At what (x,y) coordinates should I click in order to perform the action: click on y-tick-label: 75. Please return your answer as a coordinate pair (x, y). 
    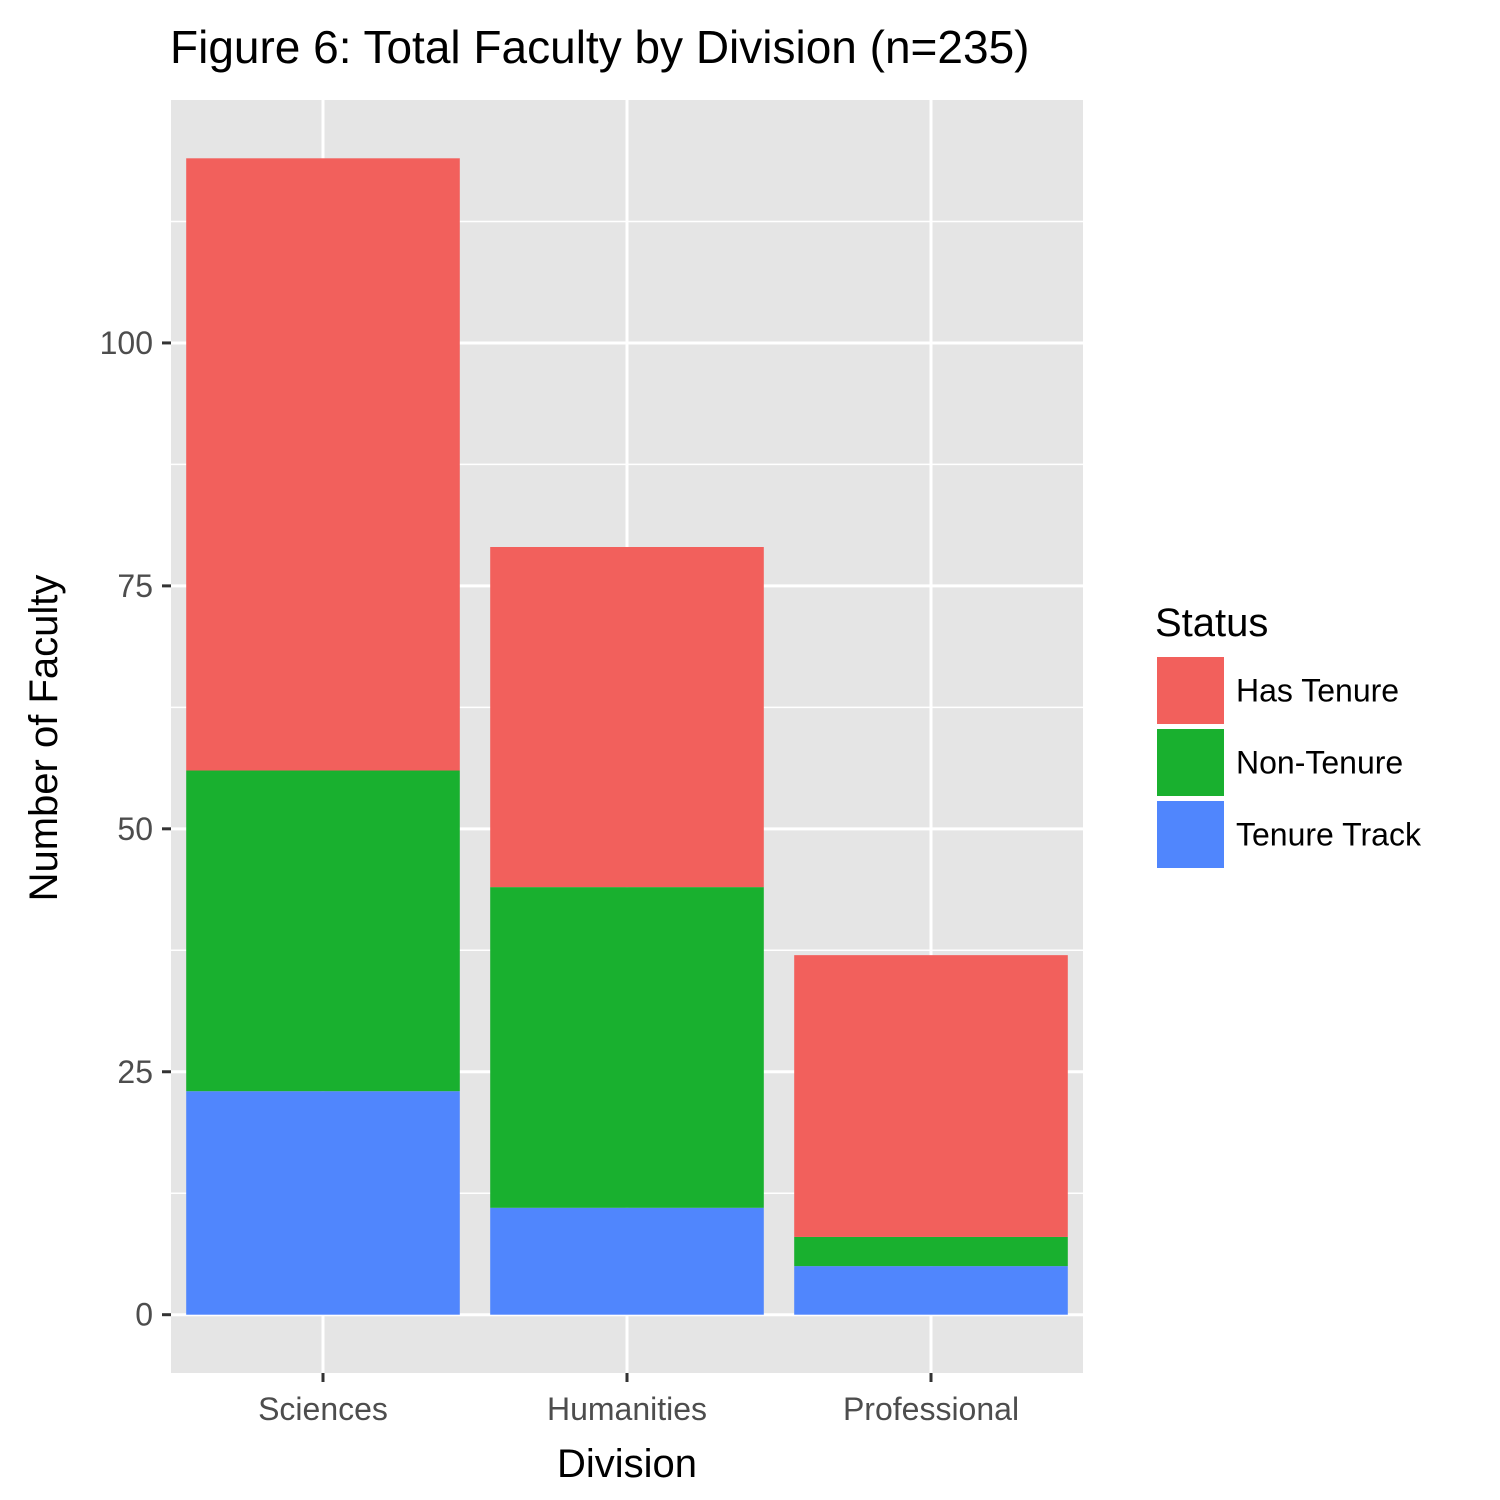
    Looking at the image, I should click on (135, 586).